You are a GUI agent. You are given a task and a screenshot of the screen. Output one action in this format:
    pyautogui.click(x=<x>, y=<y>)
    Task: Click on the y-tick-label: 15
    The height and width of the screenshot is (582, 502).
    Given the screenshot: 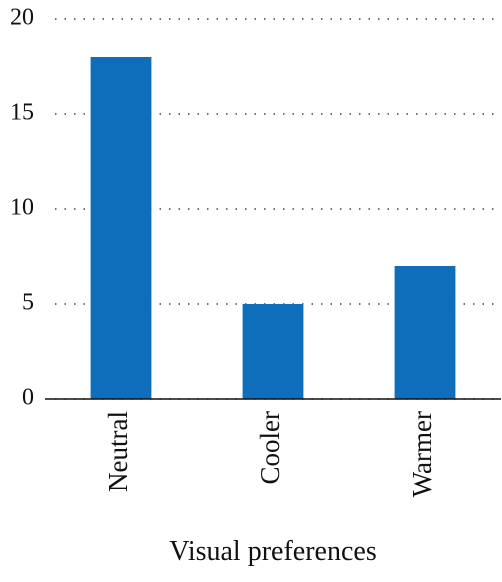 What is the action you would take?
    pyautogui.click(x=22, y=113)
    